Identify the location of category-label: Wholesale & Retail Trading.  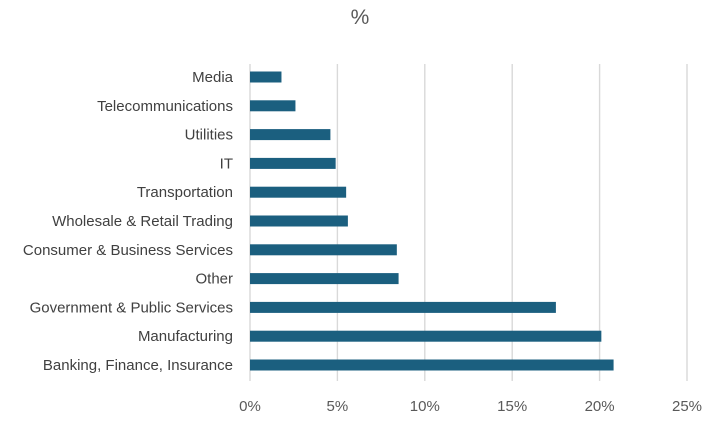
(142, 221).